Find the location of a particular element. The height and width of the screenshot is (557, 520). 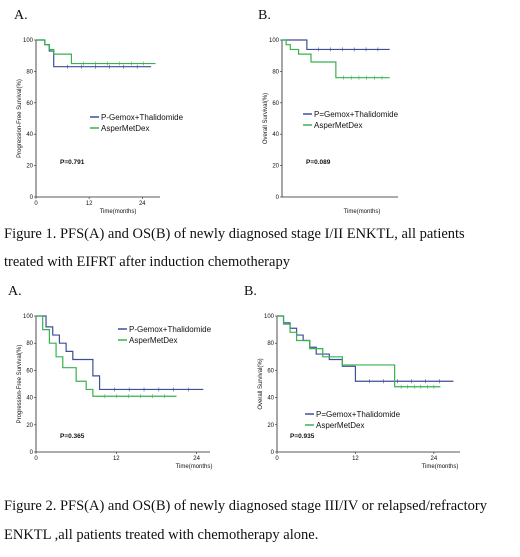

p-value-label: P=0.791 is located at coordinates (72, 162).